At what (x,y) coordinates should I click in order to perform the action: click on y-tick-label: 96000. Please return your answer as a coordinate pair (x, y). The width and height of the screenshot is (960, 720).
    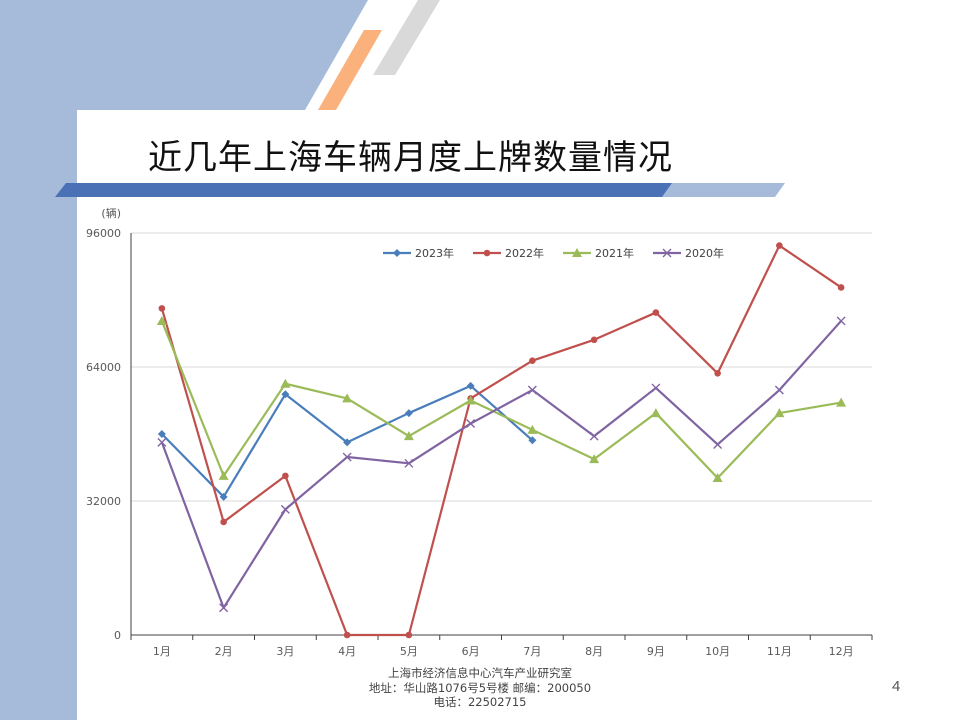
    Looking at the image, I should click on (103, 233).